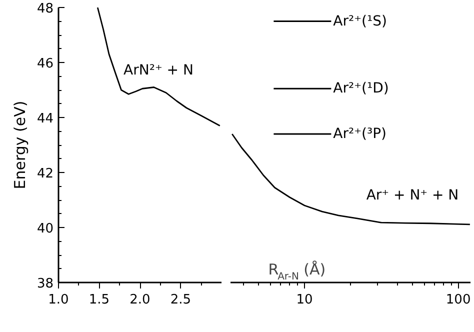 The width and height of the screenshot is (474, 332). I want to click on series-label: Ar²⁺(¹S), so click(360, 21).